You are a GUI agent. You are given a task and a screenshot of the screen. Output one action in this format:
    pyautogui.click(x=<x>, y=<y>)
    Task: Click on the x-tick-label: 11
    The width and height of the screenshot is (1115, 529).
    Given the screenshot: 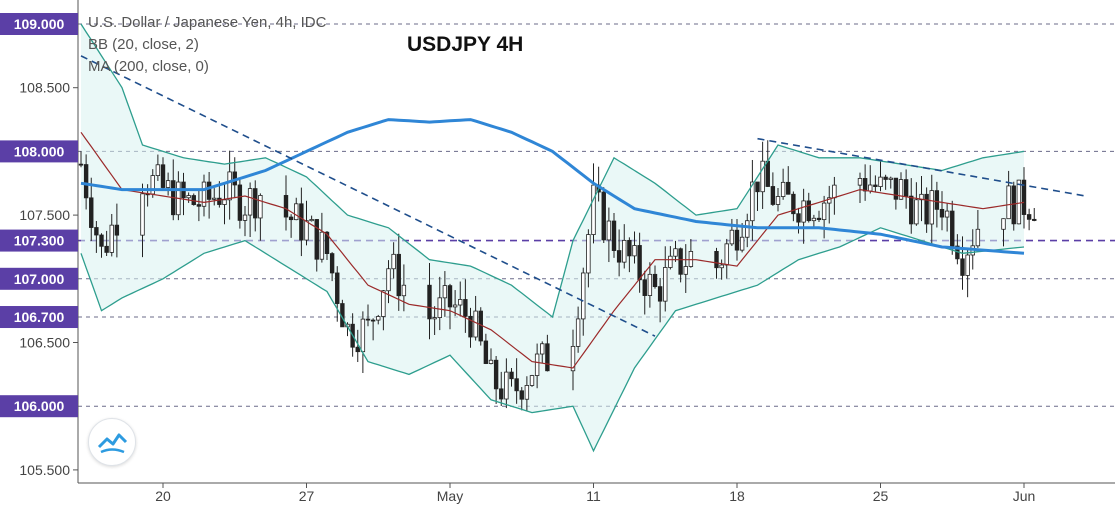 What is the action you would take?
    pyautogui.click(x=593, y=496)
    